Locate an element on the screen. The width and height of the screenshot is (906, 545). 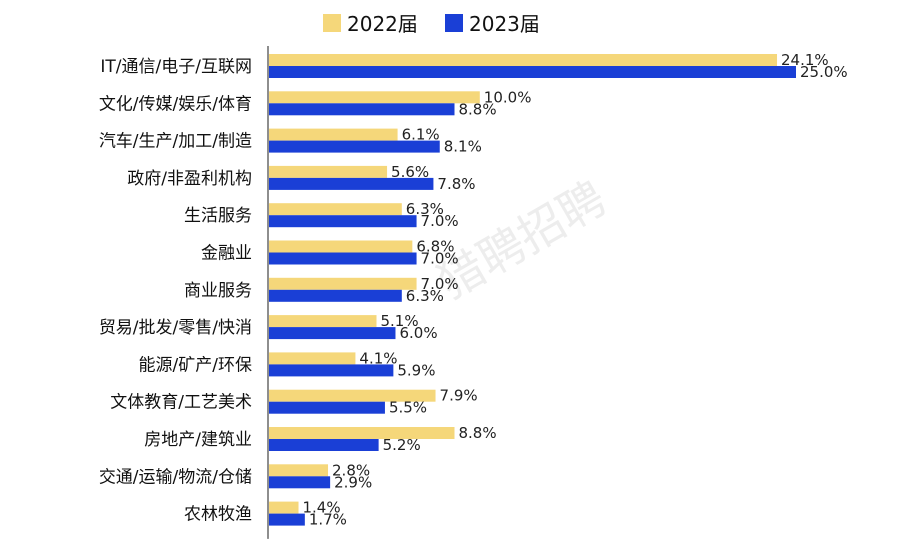
category-label: 能源/矿产/环保 is located at coordinates (195, 365).